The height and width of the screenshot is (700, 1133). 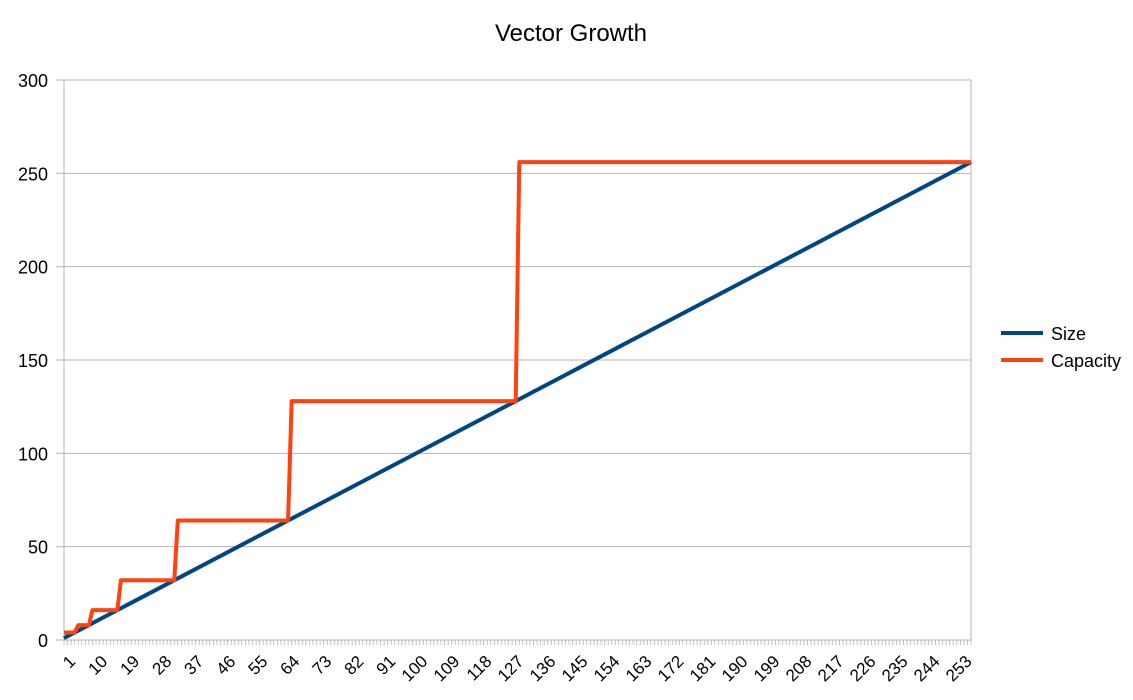 I want to click on x-tick-label: 127, so click(x=510, y=668).